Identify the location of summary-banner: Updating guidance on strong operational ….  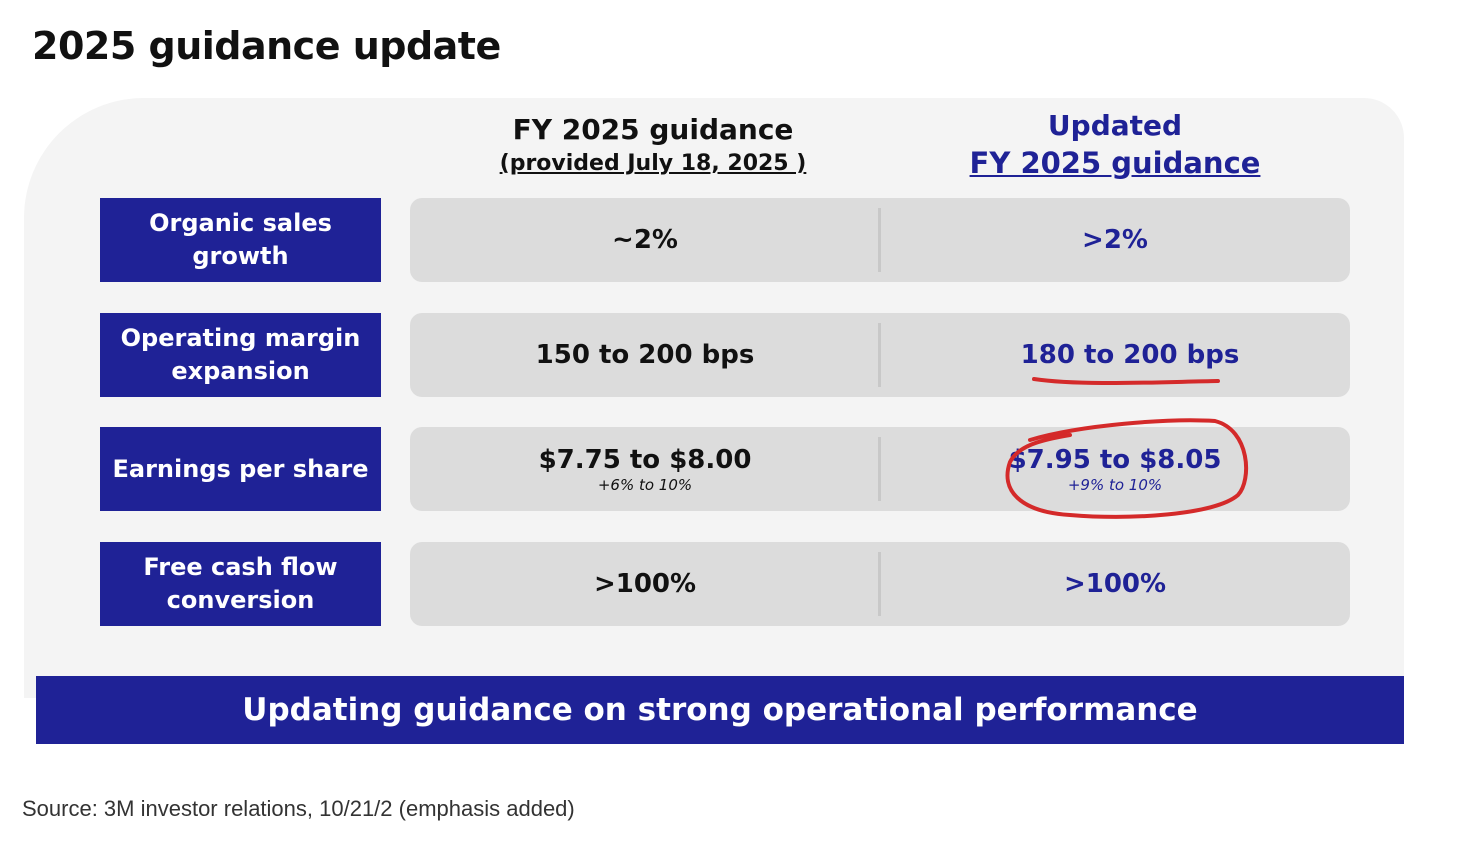
(720, 710).